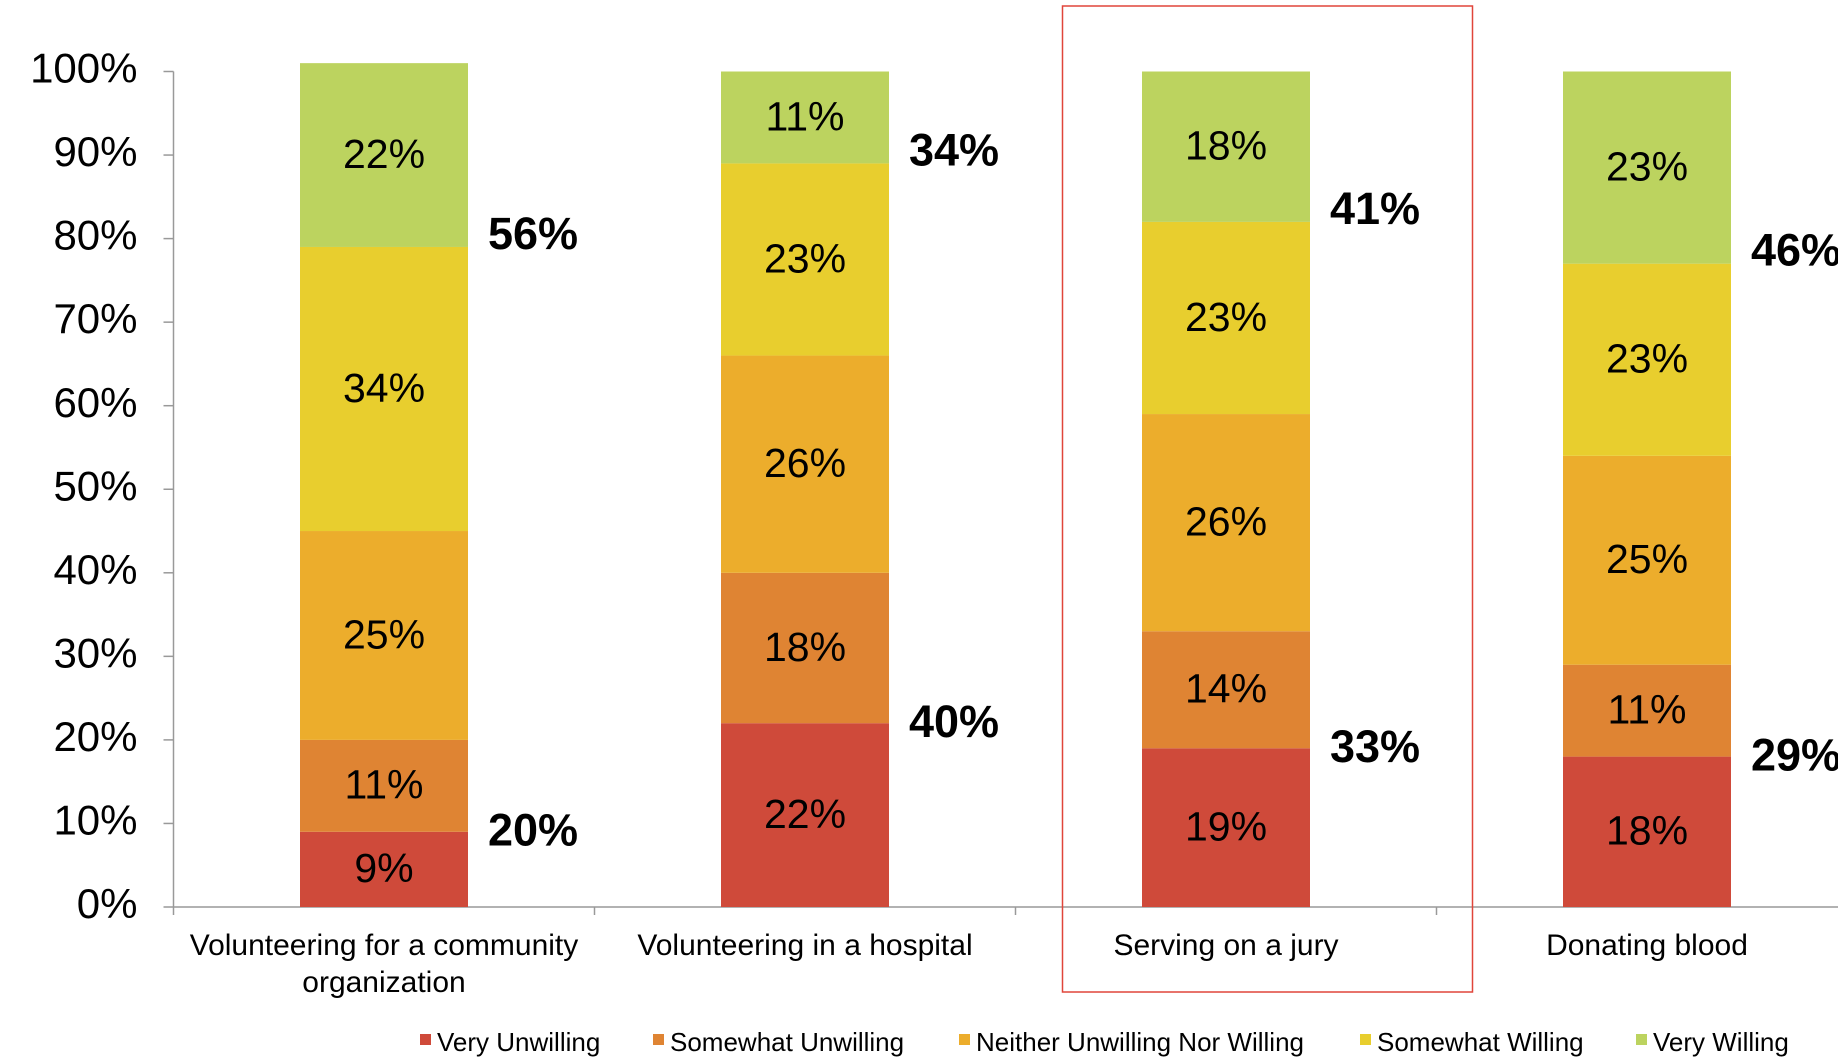  What do you see at coordinates (1140, 1042) in the screenshot?
I see `legend-label: Neither Unwilling Nor Willing` at bounding box center [1140, 1042].